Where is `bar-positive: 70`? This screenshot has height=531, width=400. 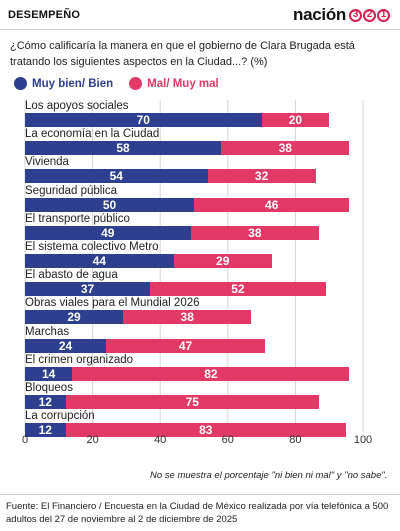 bar-positive: 70 is located at coordinates (143, 120).